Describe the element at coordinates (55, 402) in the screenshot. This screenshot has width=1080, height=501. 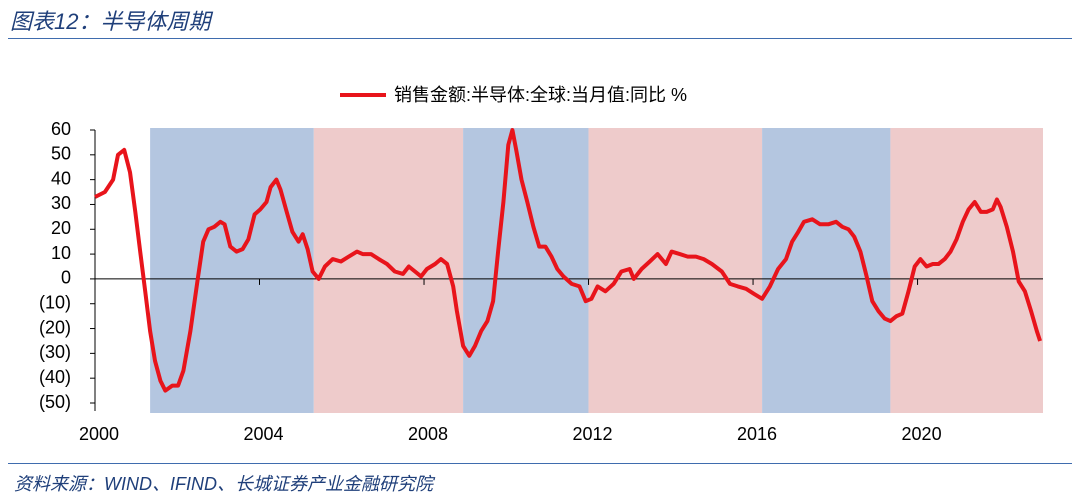
I see `y-tick-label: (50)` at that location.